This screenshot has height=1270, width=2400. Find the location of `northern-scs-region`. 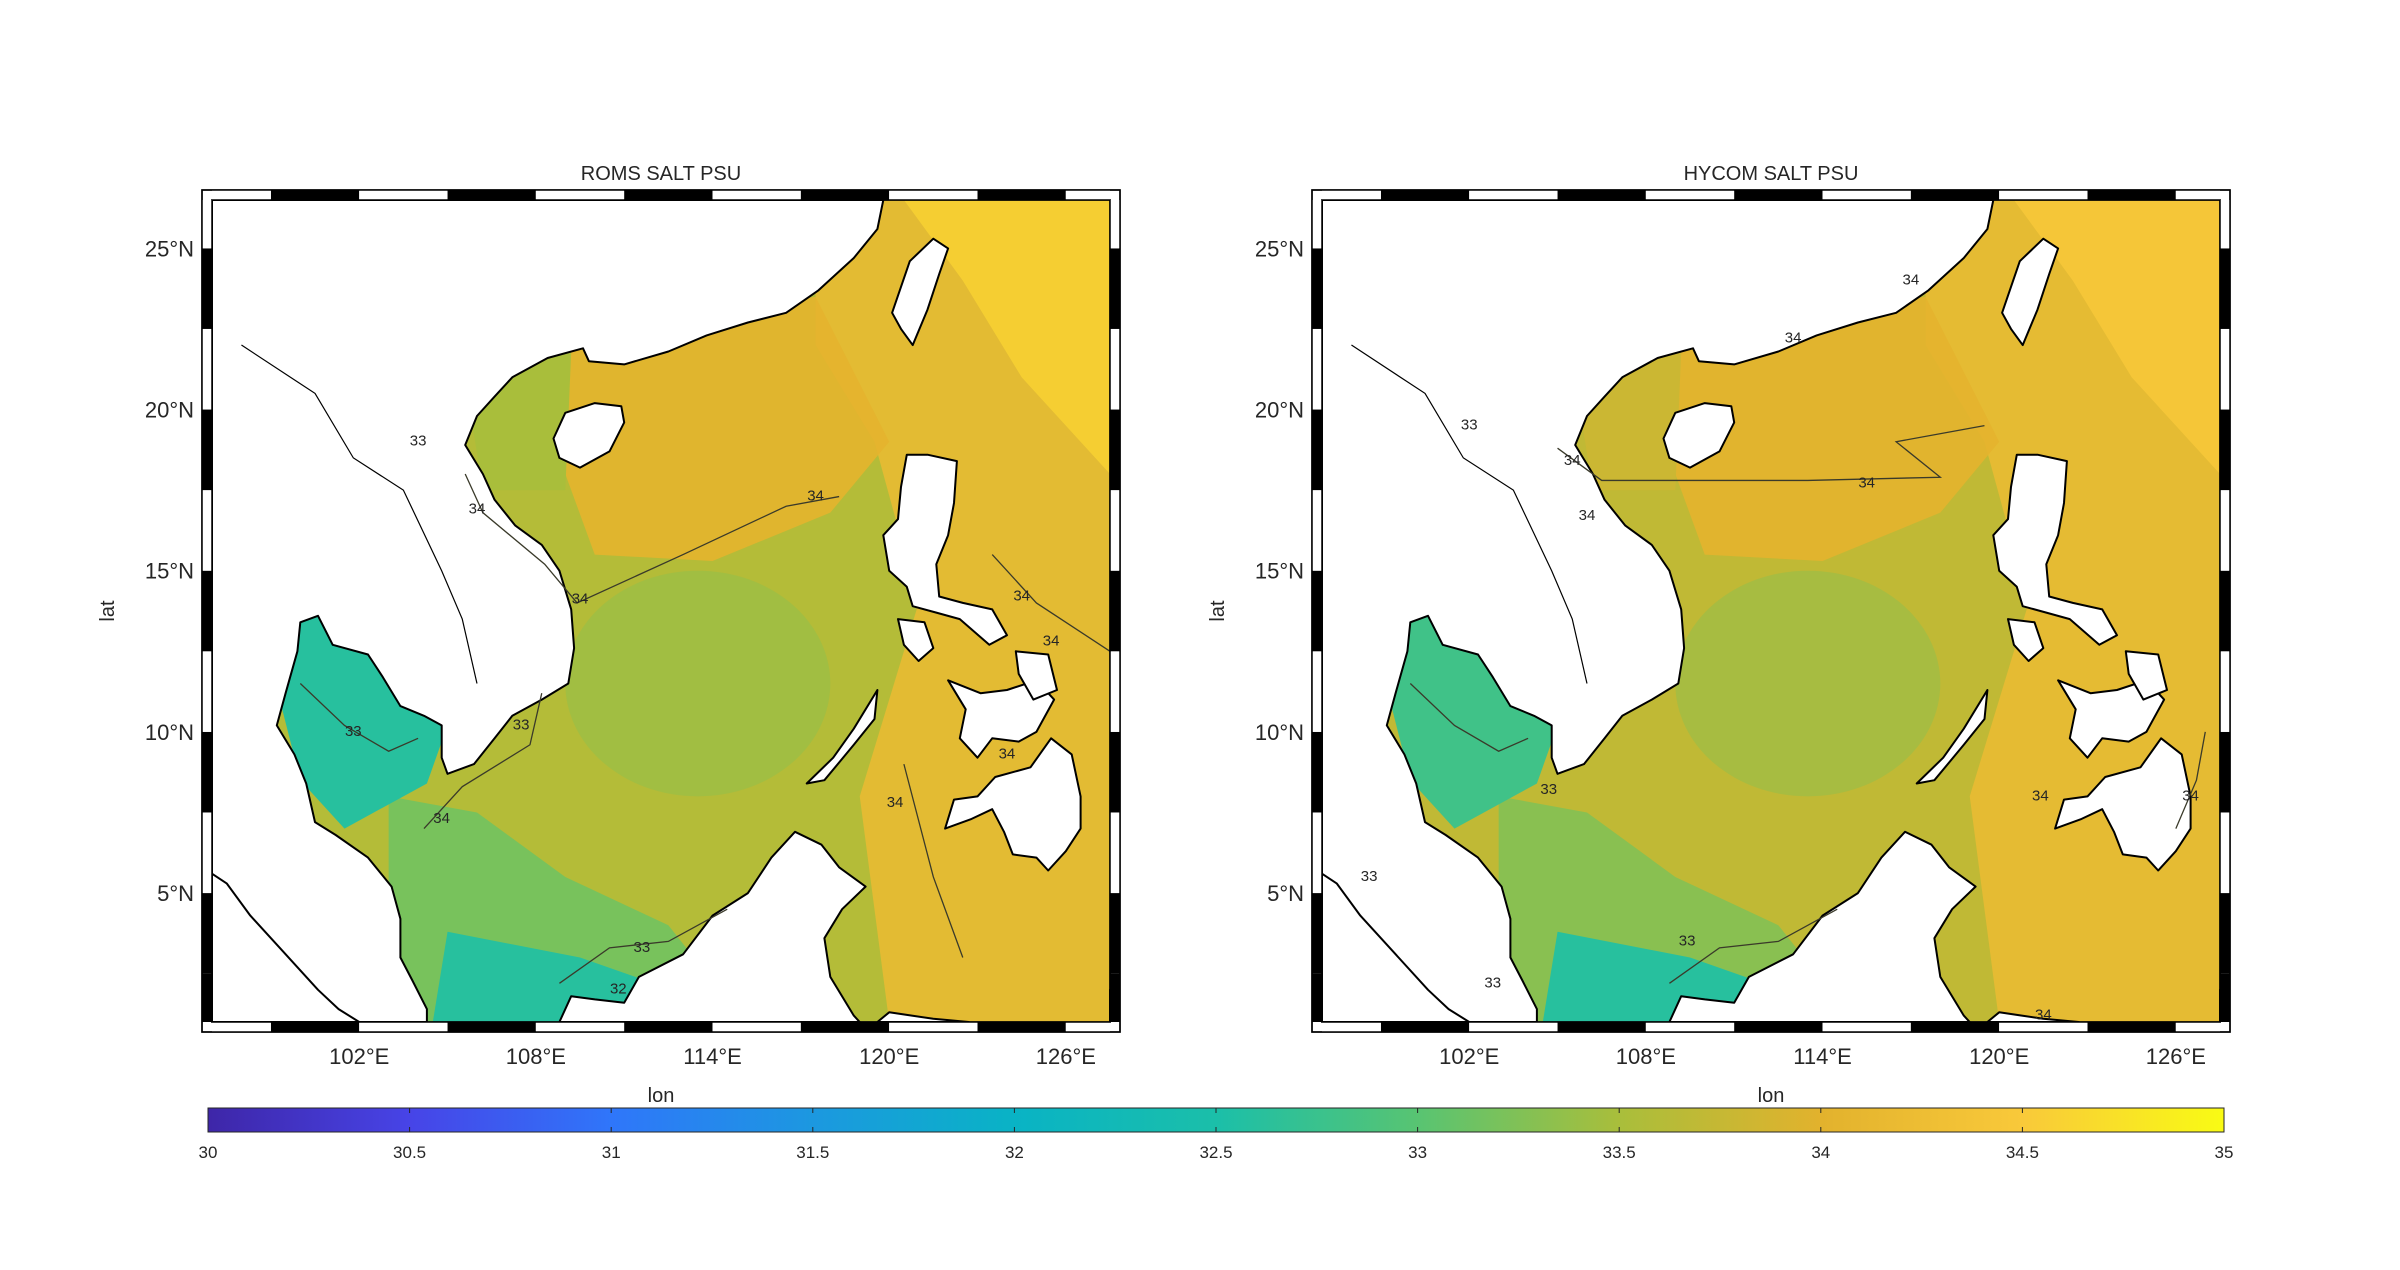

northern-scs-region is located at coordinates (1830, 429).